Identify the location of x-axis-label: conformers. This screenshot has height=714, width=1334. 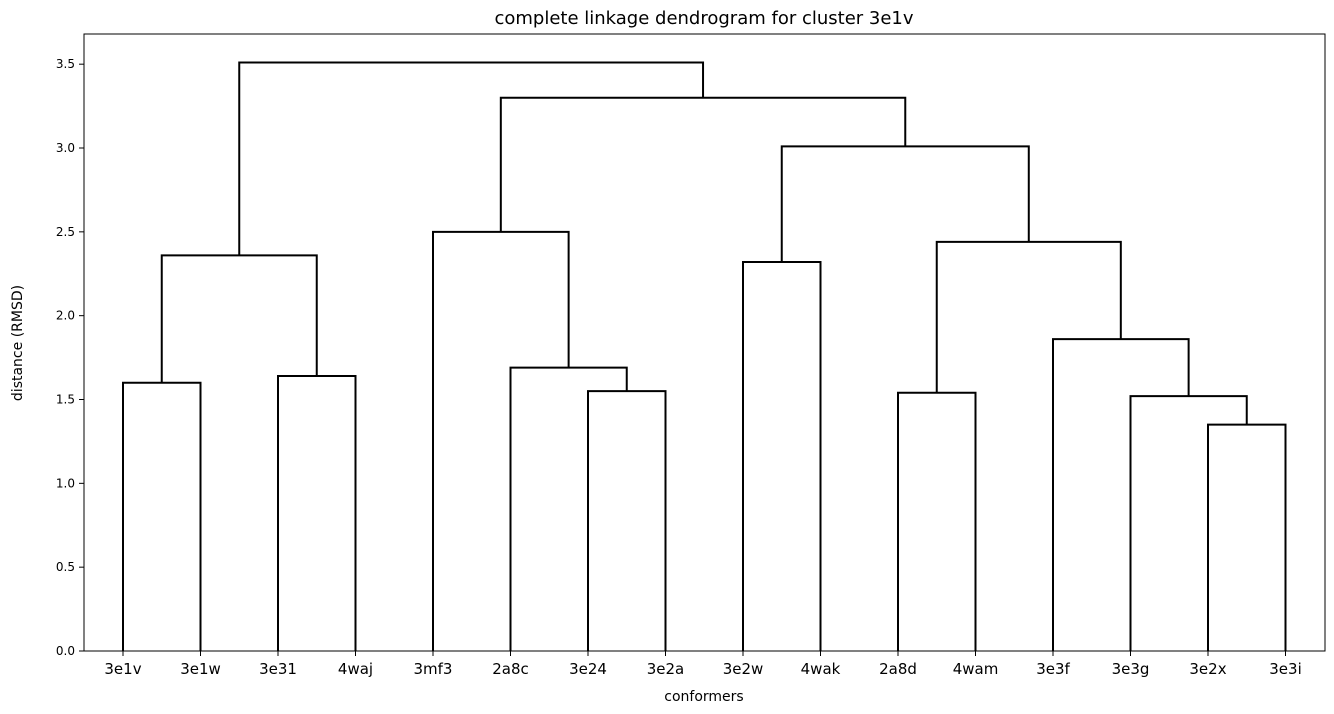
(703, 697).